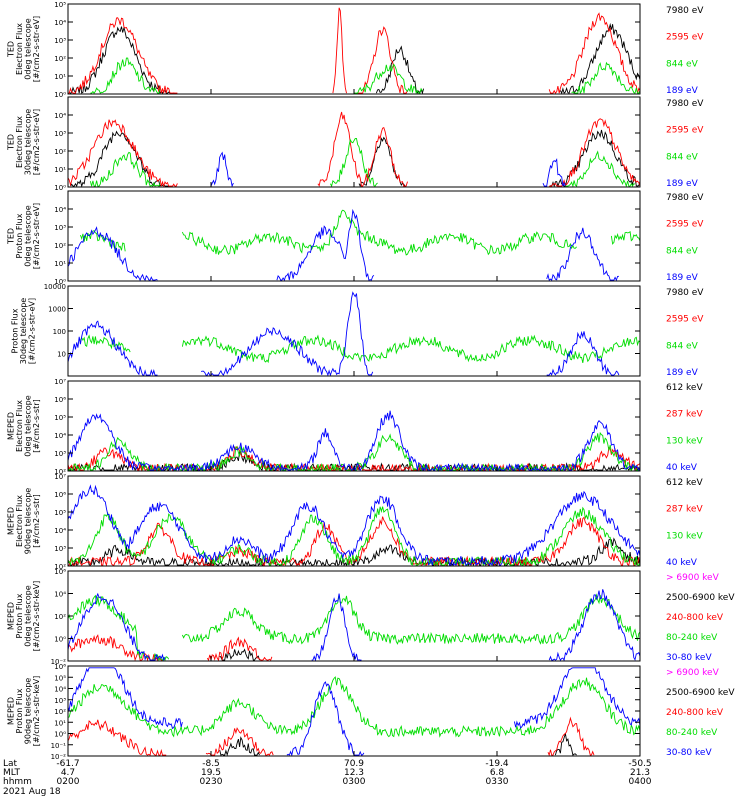 The width and height of the screenshot is (750, 804). I want to click on ytick-label: 1000, so click(57, 310).